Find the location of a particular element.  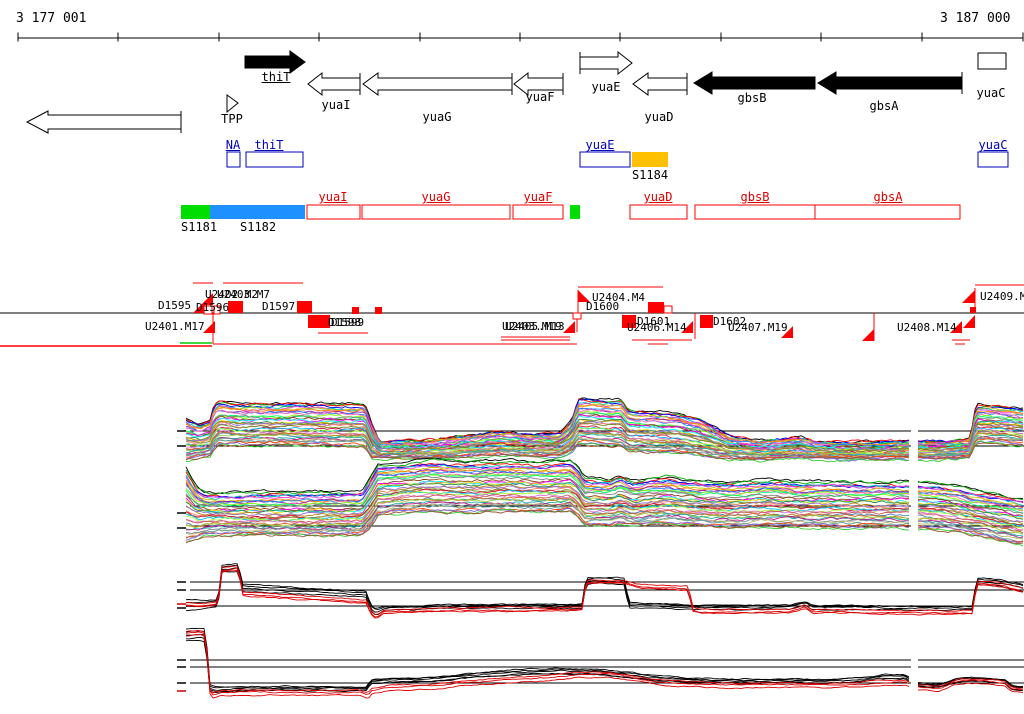

probe-label-U2404.M4: U2404.M4 is located at coordinates (618, 297).